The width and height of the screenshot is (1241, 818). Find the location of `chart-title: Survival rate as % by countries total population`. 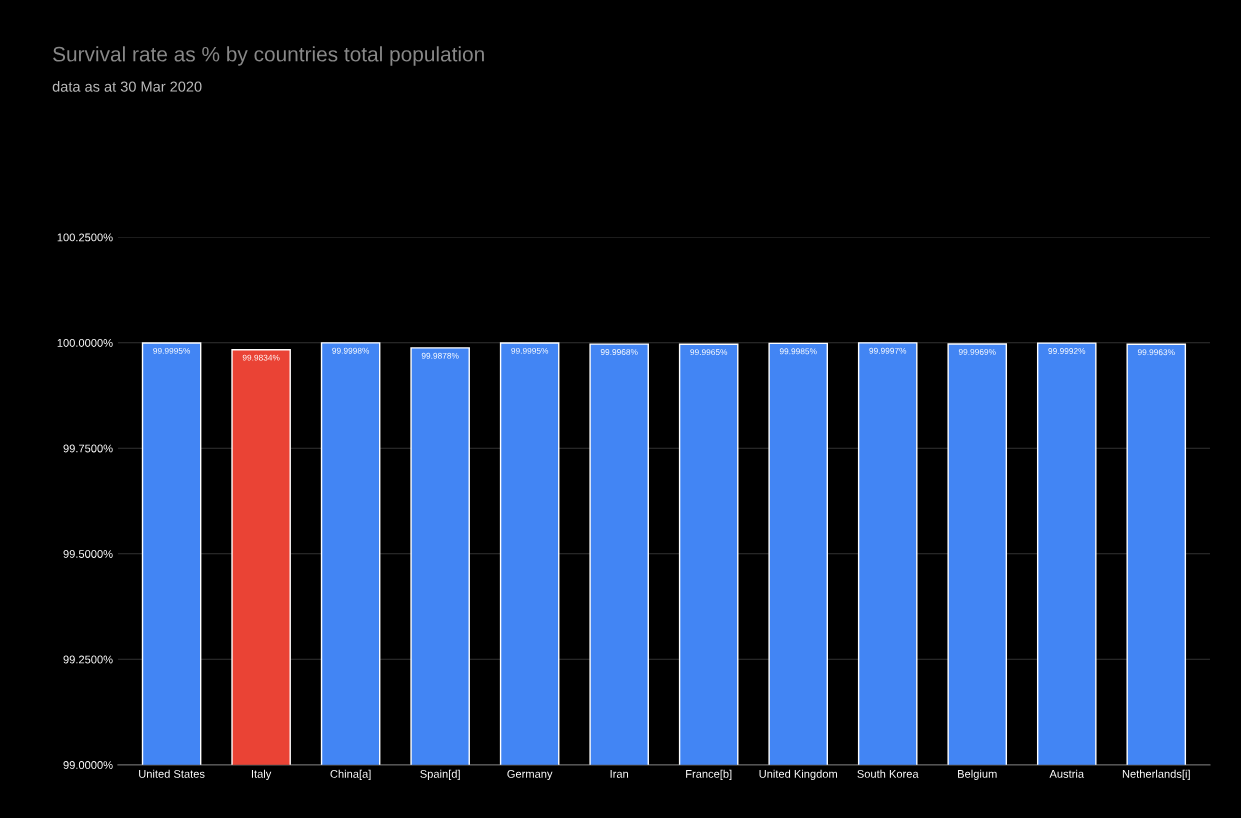

chart-title: Survival rate as % by countries total population is located at coordinates (268, 56).